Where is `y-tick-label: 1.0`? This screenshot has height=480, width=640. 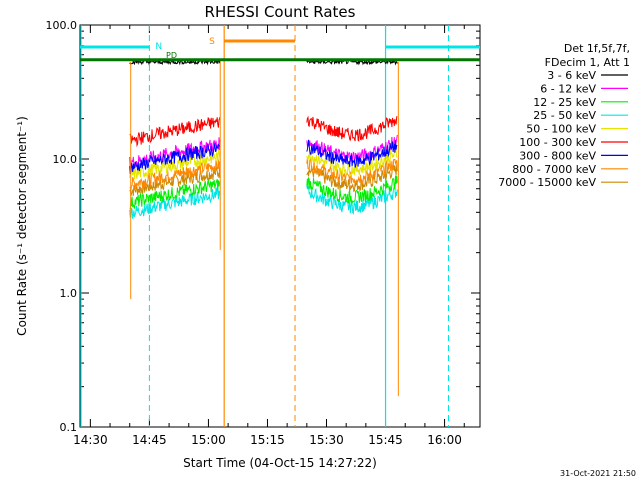 y-tick-label: 1.0 is located at coordinates (69, 293).